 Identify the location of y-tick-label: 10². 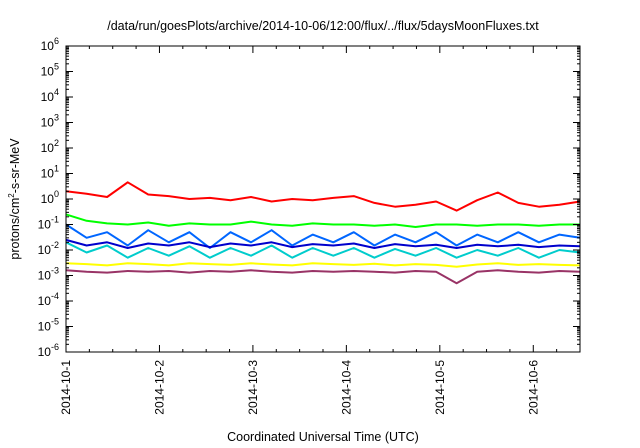
(50, 146).